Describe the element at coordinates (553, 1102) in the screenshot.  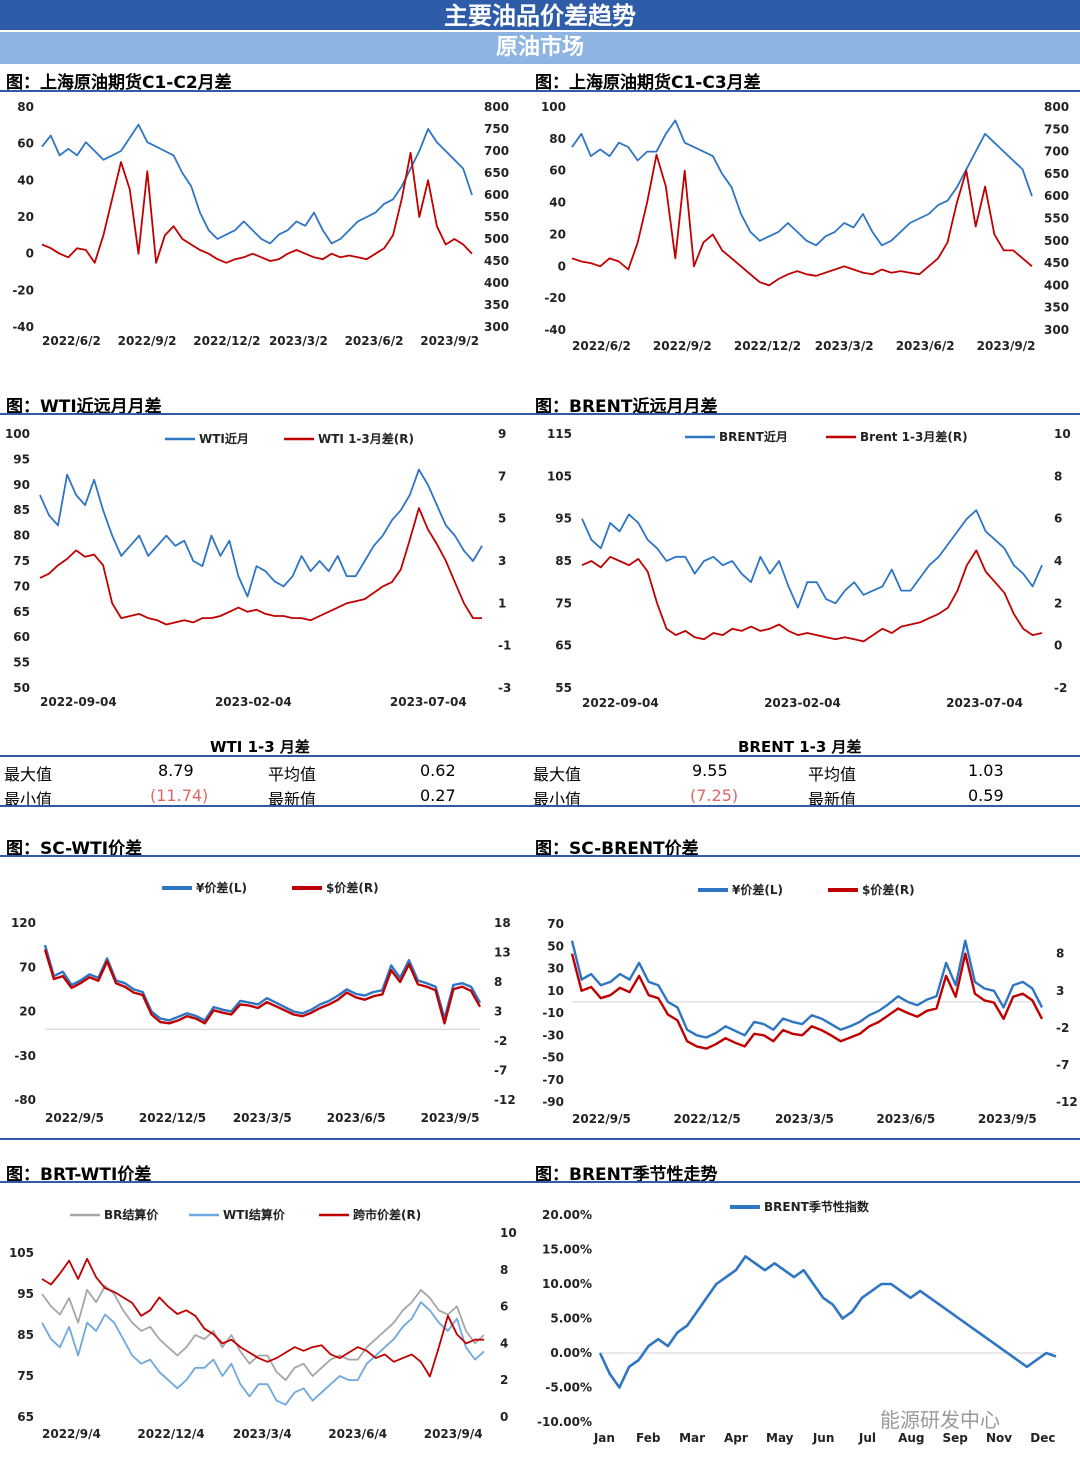
I see `p6-ytick-left: -90` at that location.